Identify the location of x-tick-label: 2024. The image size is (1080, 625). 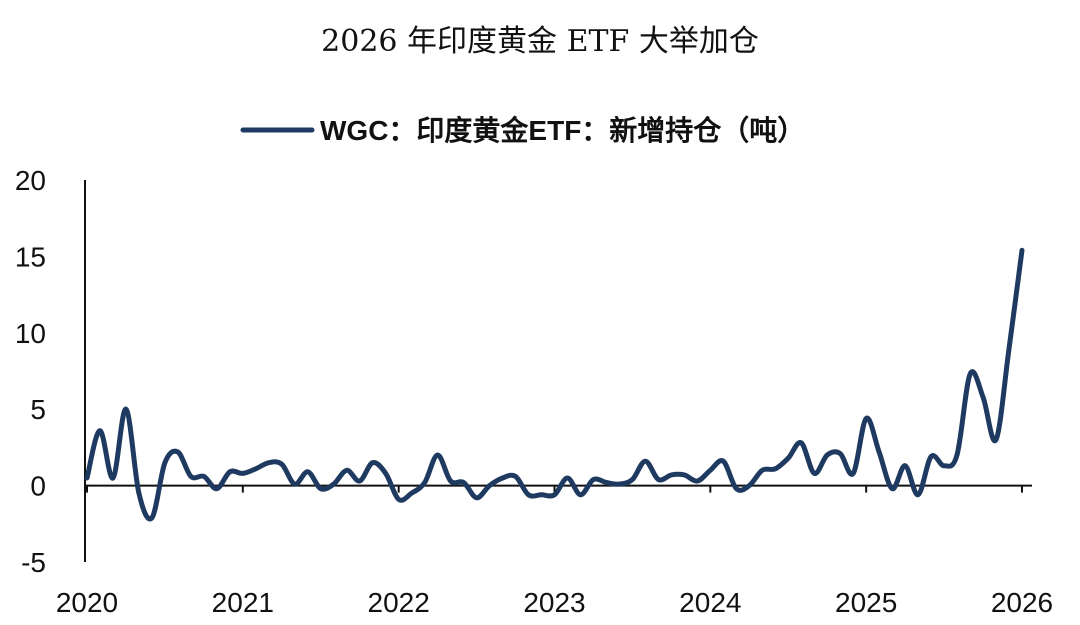
(710, 602).